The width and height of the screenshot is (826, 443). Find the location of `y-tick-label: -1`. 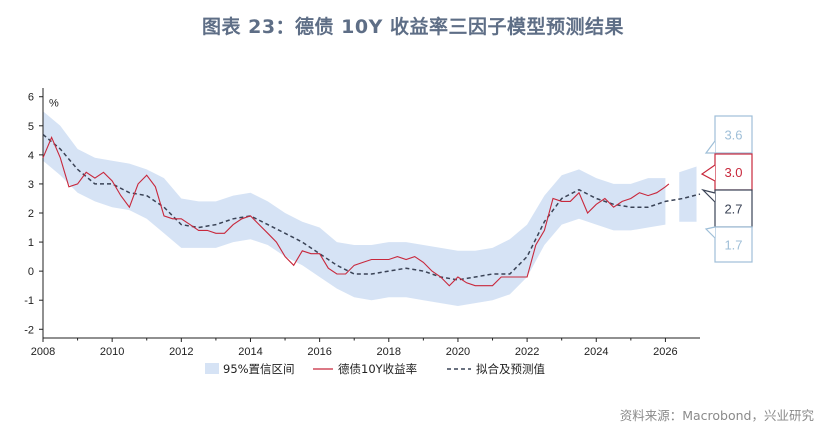

y-tick-label: -1 is located at coordinates (29, 301).